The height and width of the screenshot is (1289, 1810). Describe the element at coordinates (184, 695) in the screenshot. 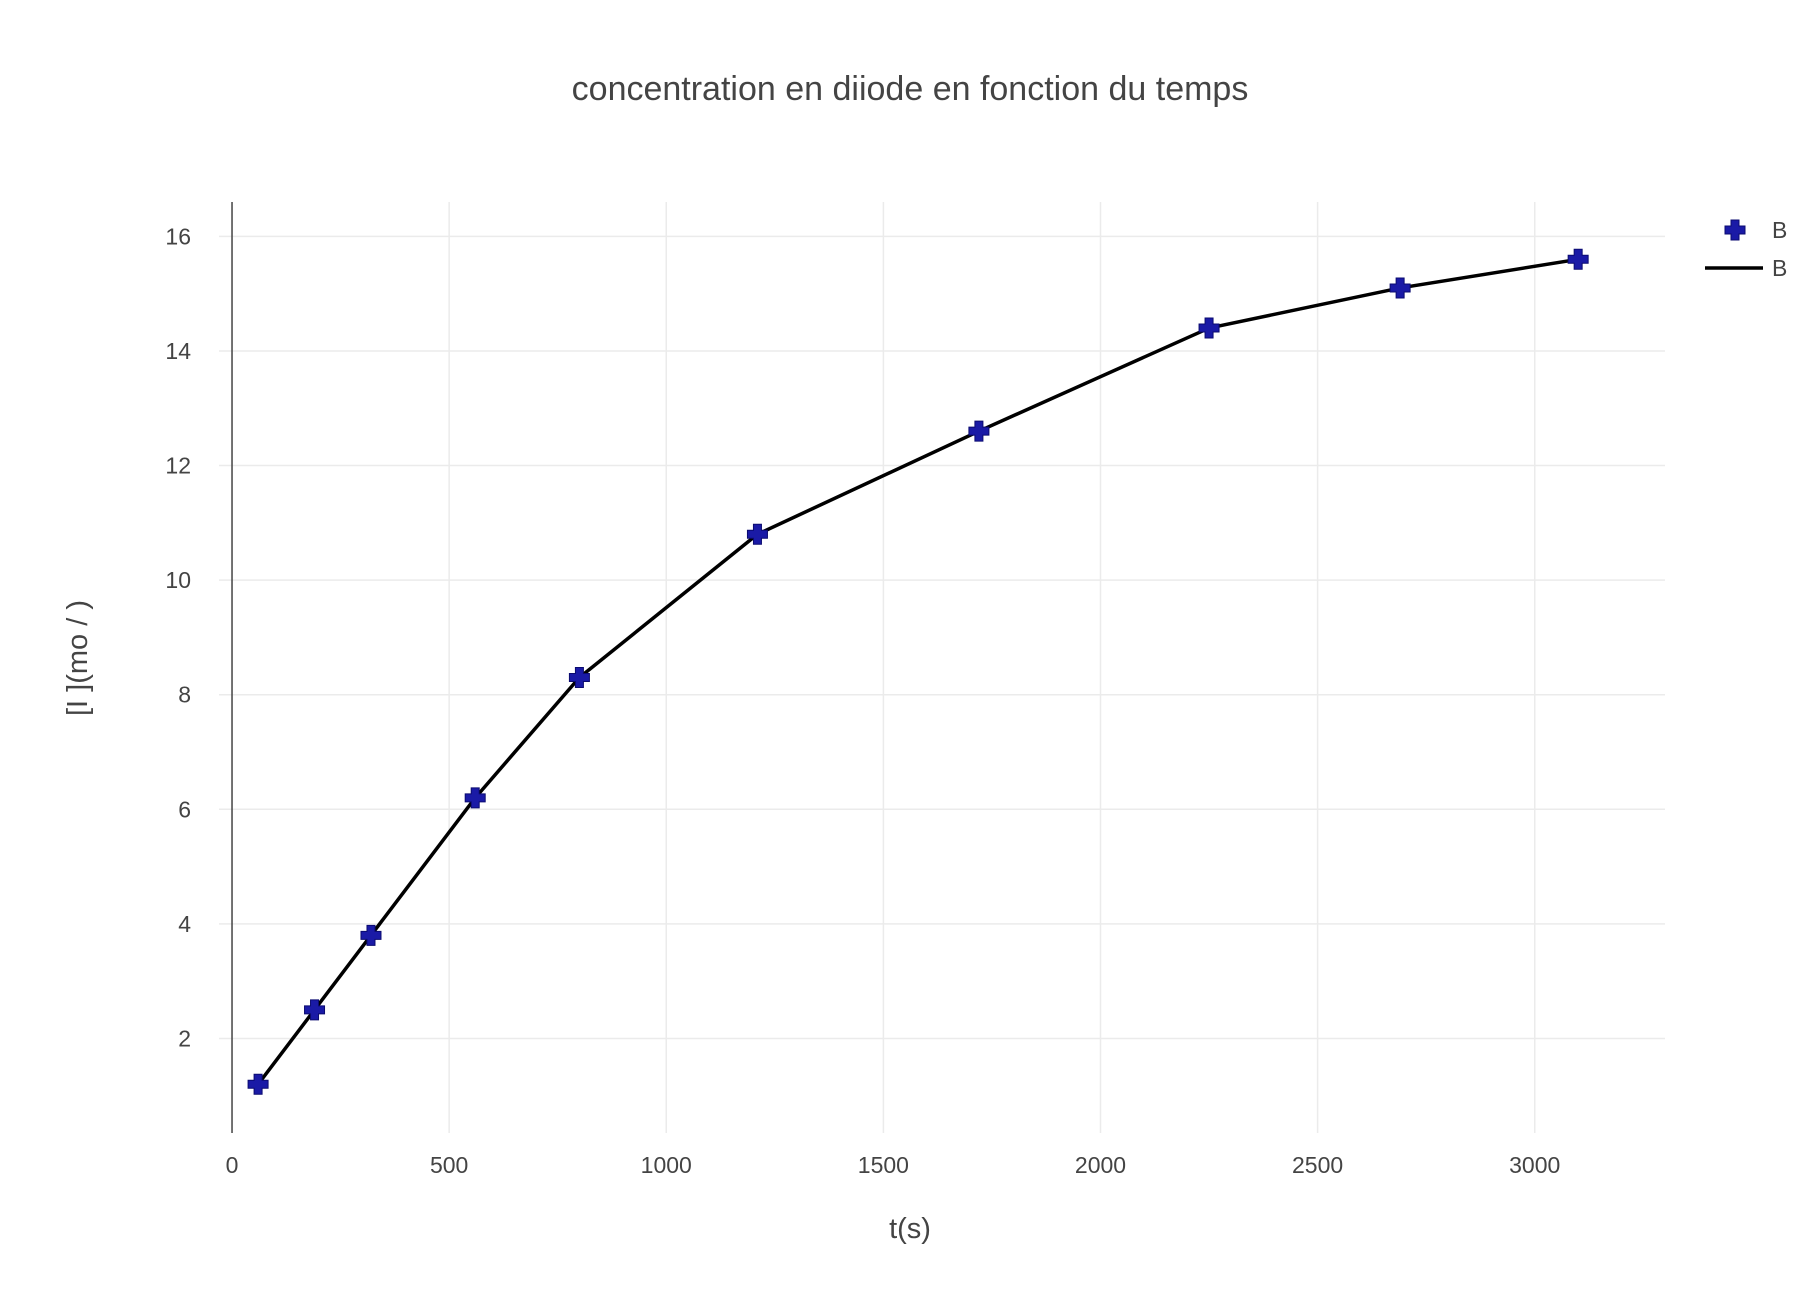

I see `y-tick-label: 8` at that location.